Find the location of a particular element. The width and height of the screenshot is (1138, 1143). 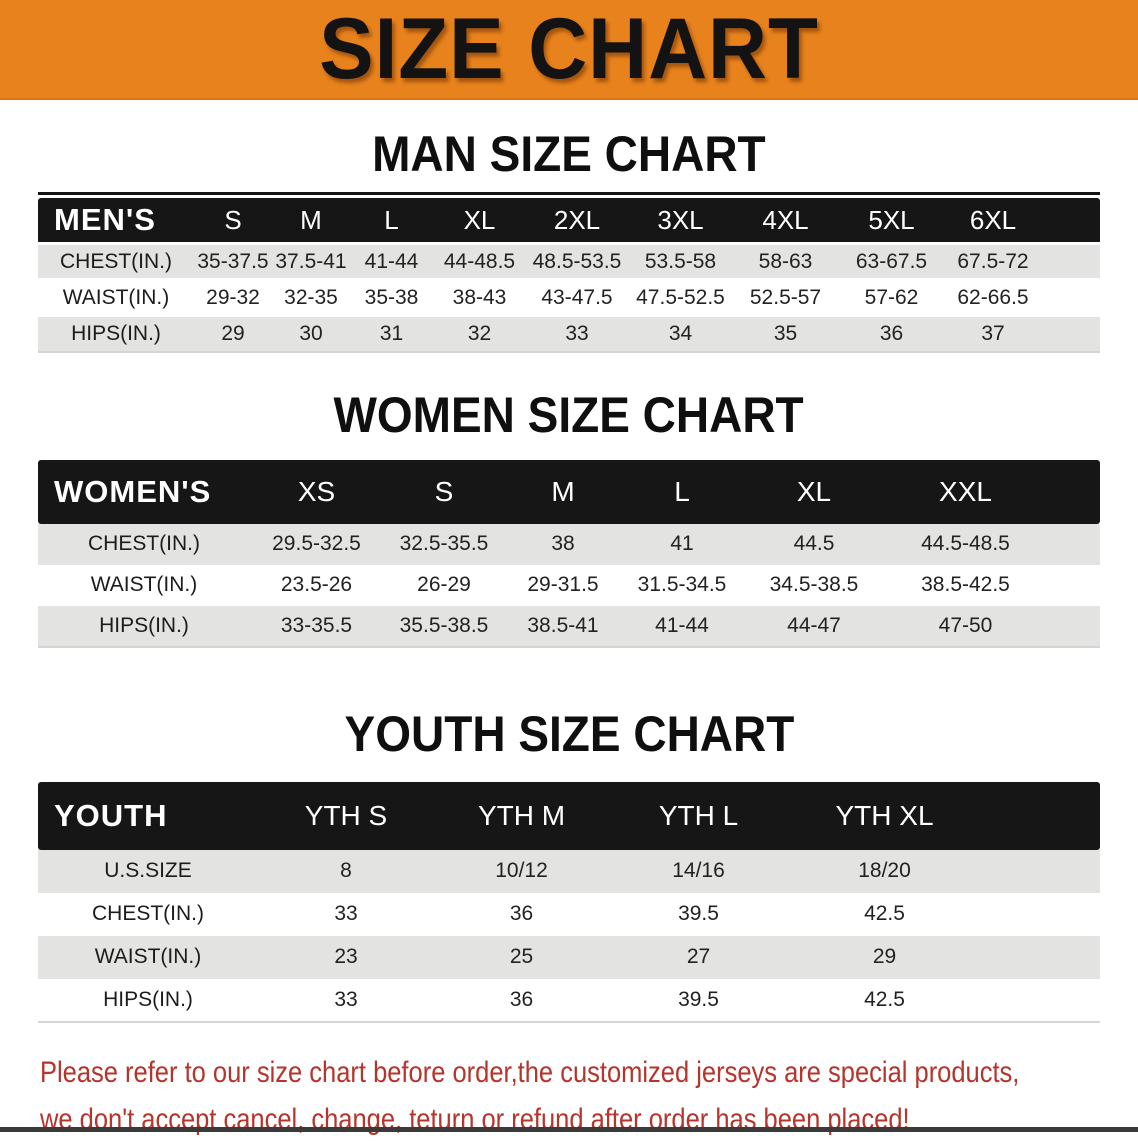

page-title: SIZE CHART is located at coordinates (569, 49).